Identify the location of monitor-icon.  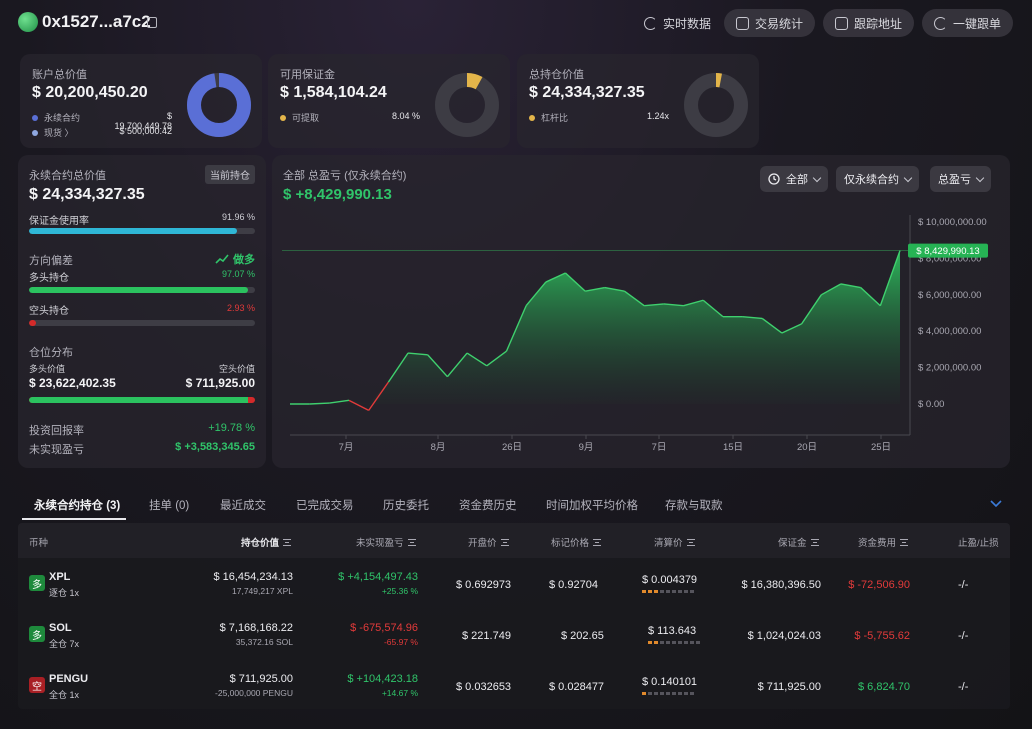
(841, 23).